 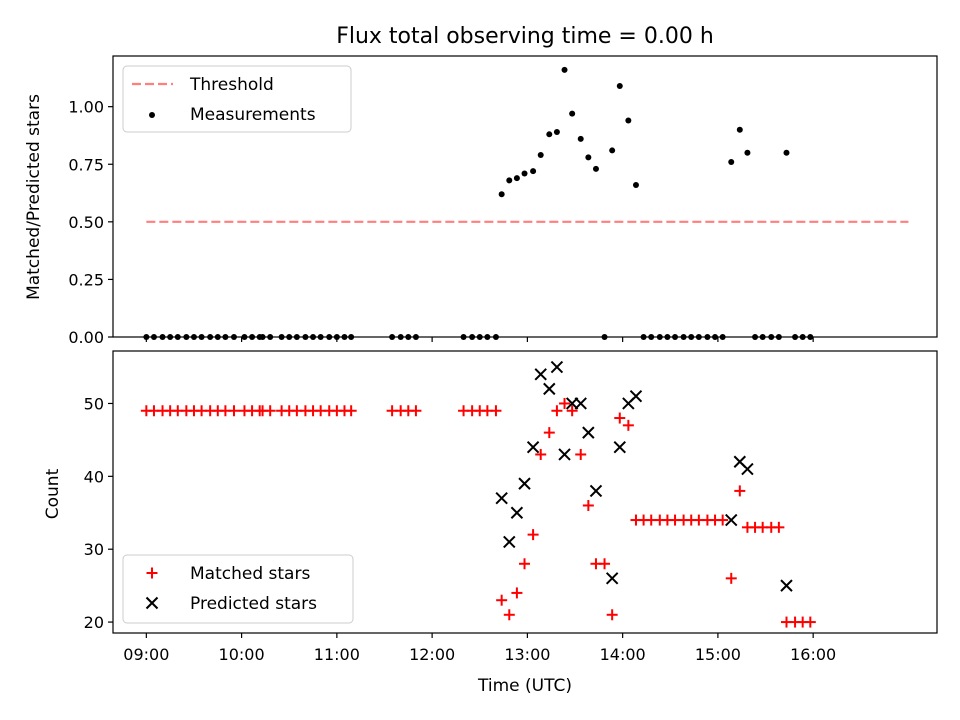 I want to click on bottom-xtick-label: 11:00, so click(x=337, y=654).